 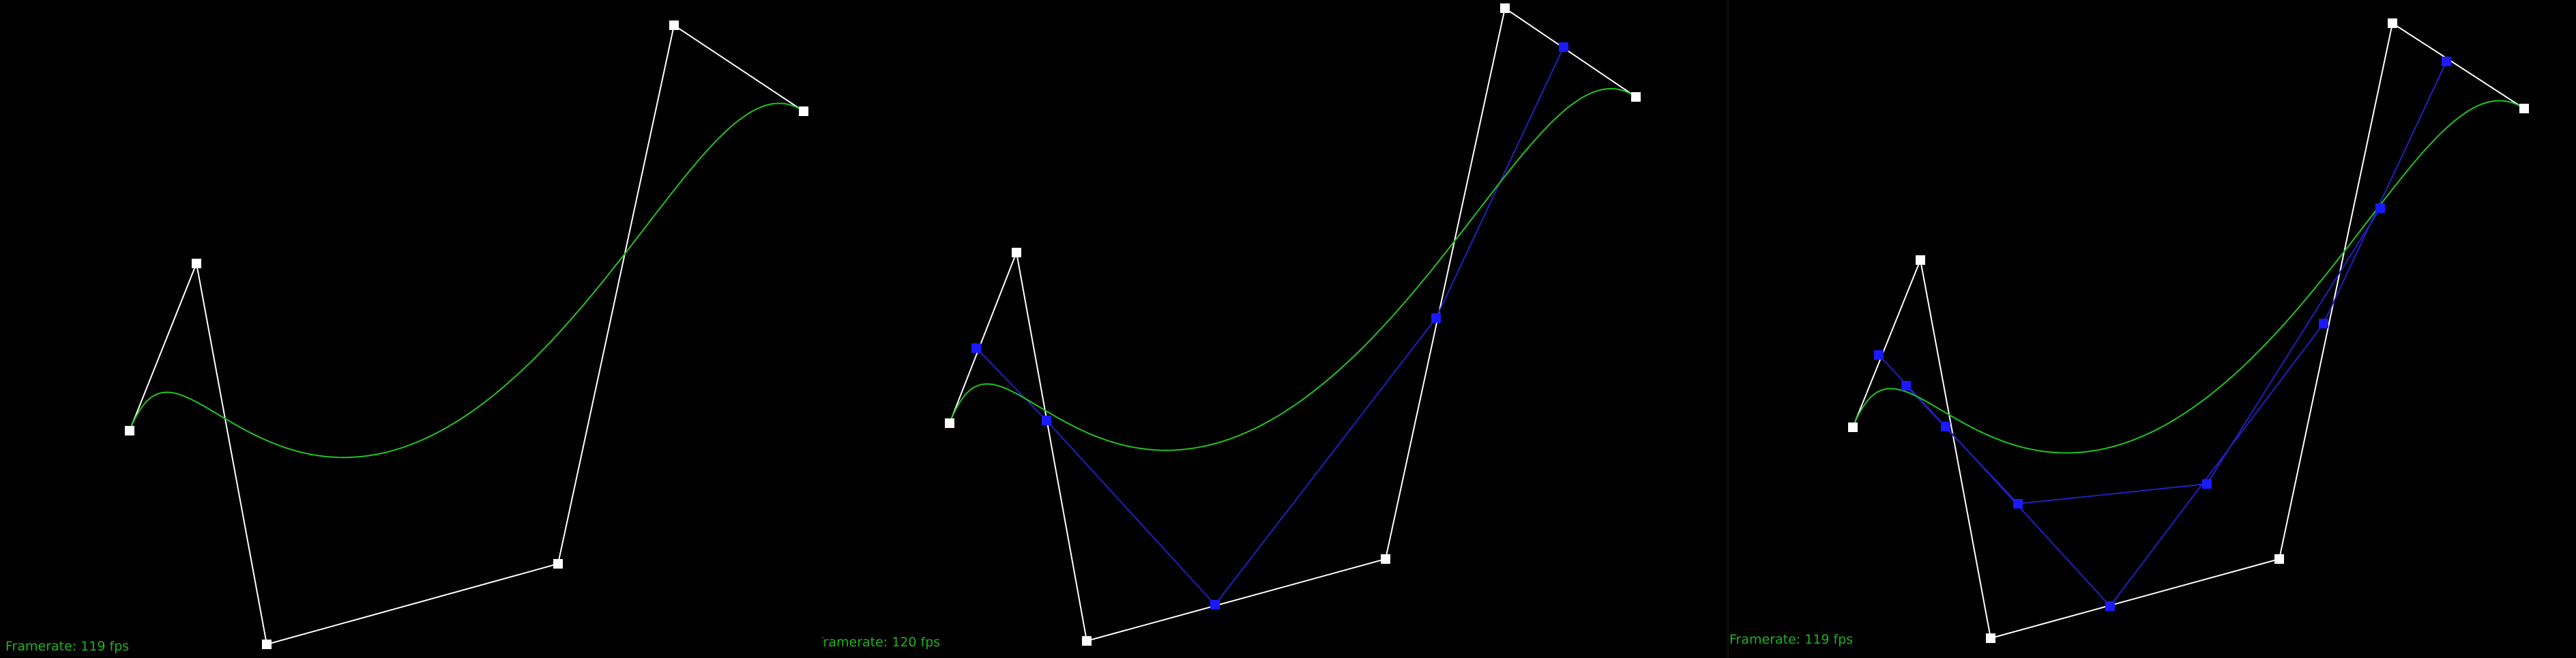 What do you see at coordinates (2143, 356) in the screenshot?
I see `construction-line` at bounding box center [2143, 356].